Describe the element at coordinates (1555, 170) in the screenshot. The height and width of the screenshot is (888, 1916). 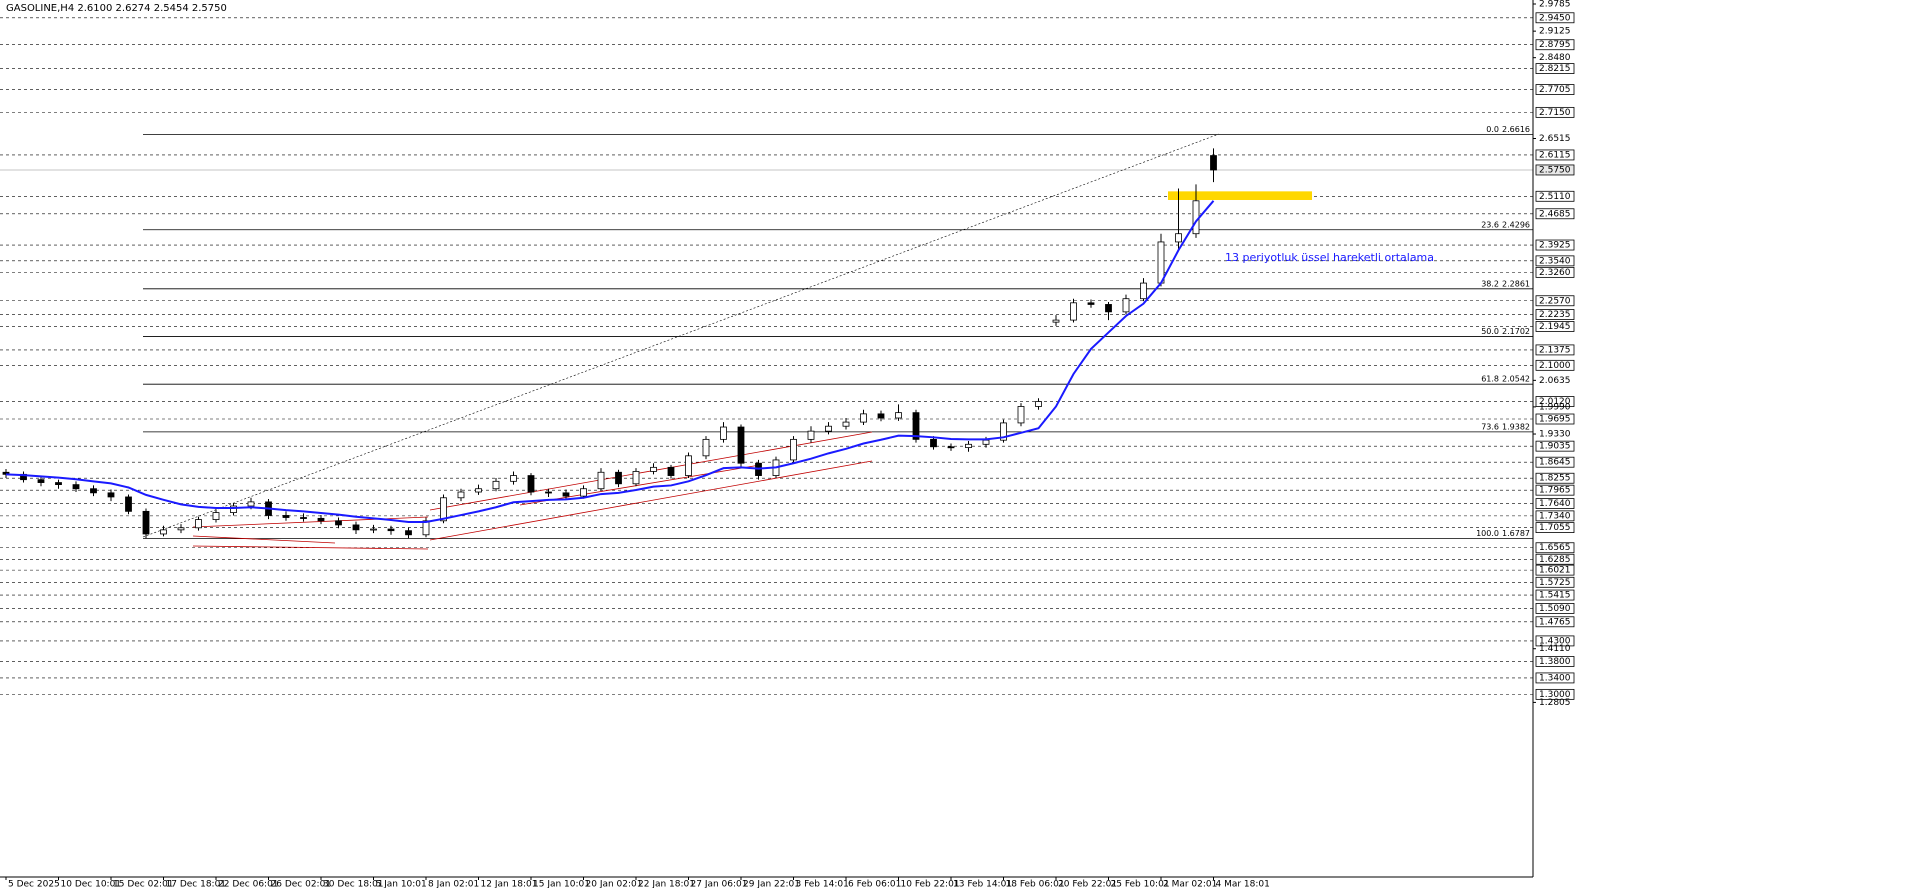
I see `last-price-box` at that location.